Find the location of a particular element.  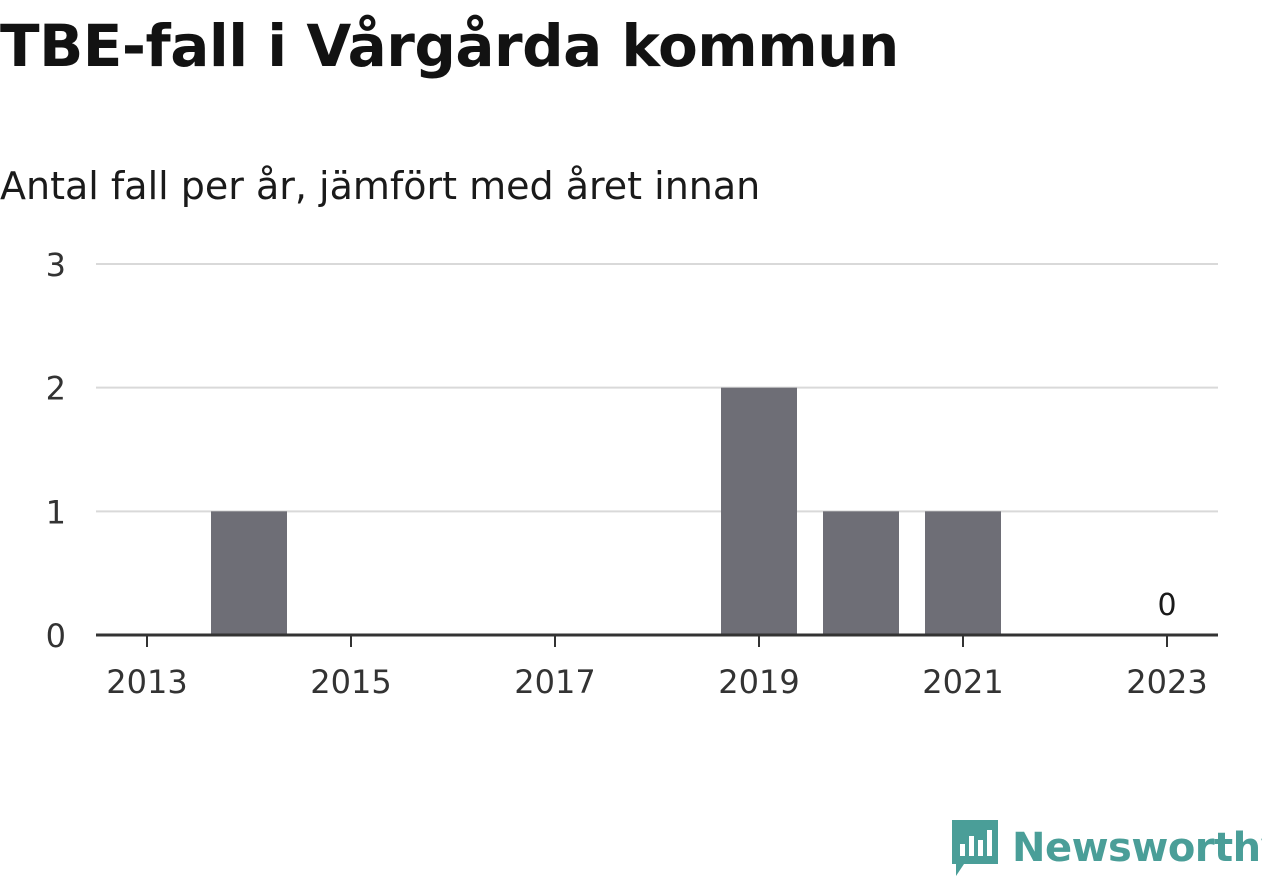

bar-chart-badge-icon is located at coordinates (975, 848).